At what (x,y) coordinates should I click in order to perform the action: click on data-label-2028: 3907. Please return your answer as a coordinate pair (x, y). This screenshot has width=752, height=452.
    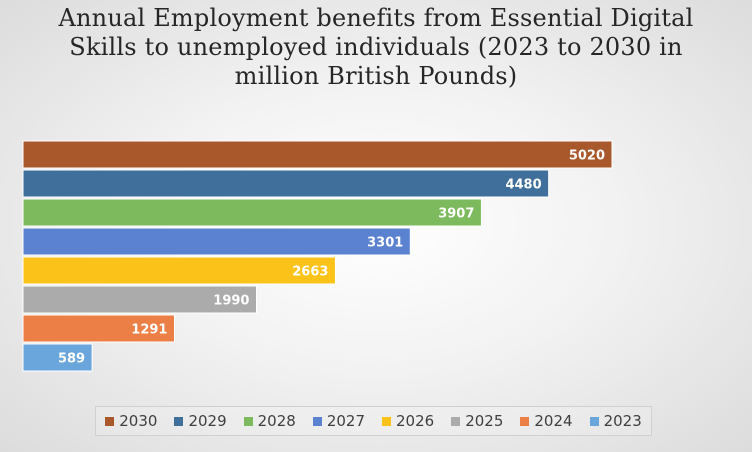
    Looking at the image, I should click on (456, 214).